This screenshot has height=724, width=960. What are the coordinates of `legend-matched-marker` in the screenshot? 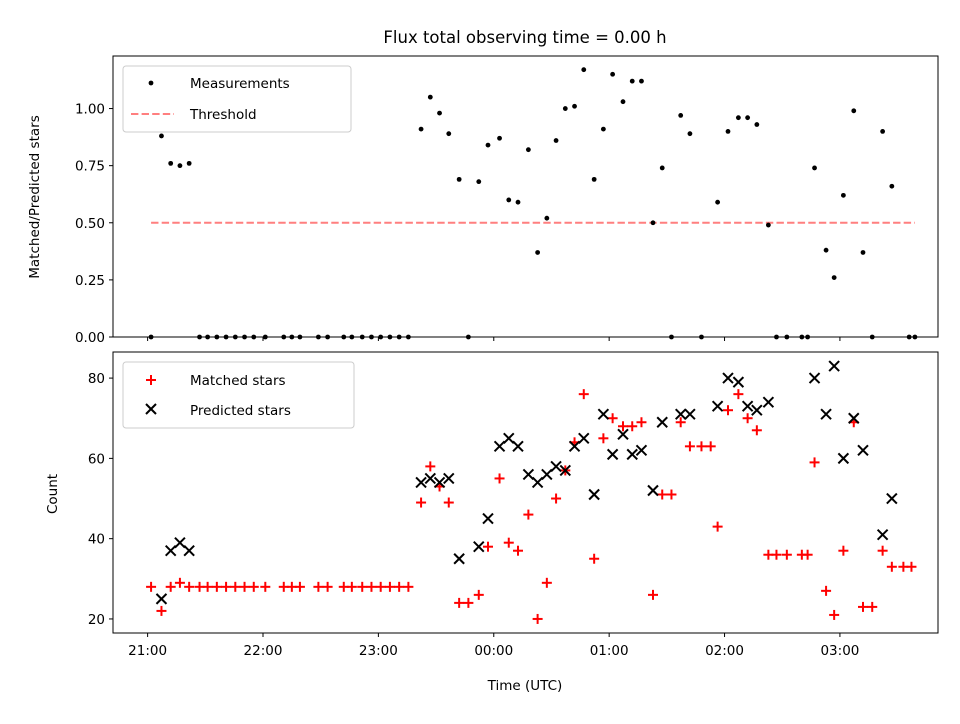 It's located at (151, 380).